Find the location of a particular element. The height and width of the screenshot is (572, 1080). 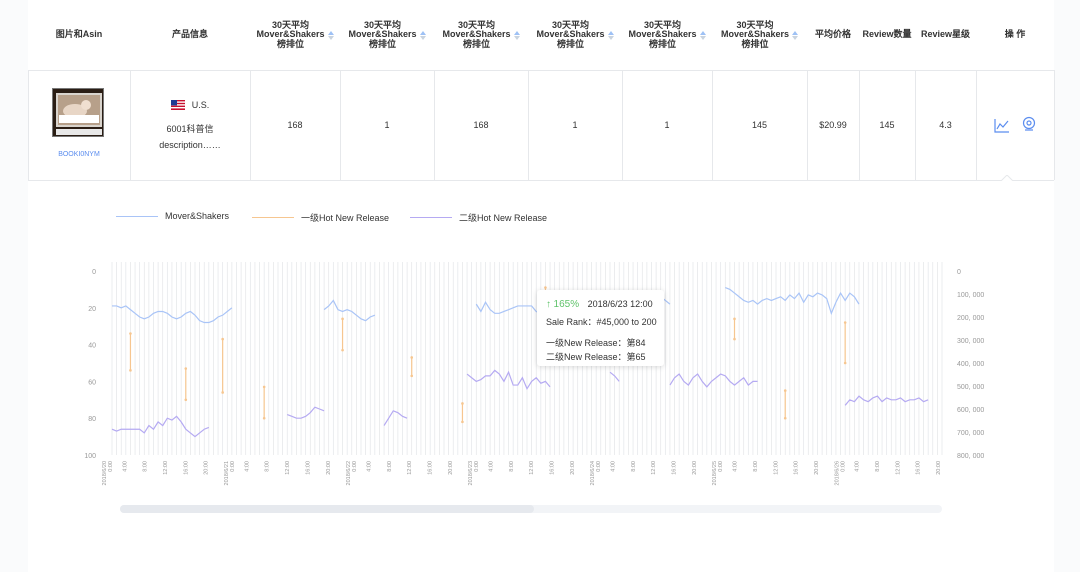

y-tick-label-left: 60 is located at coordinates (92, 382).